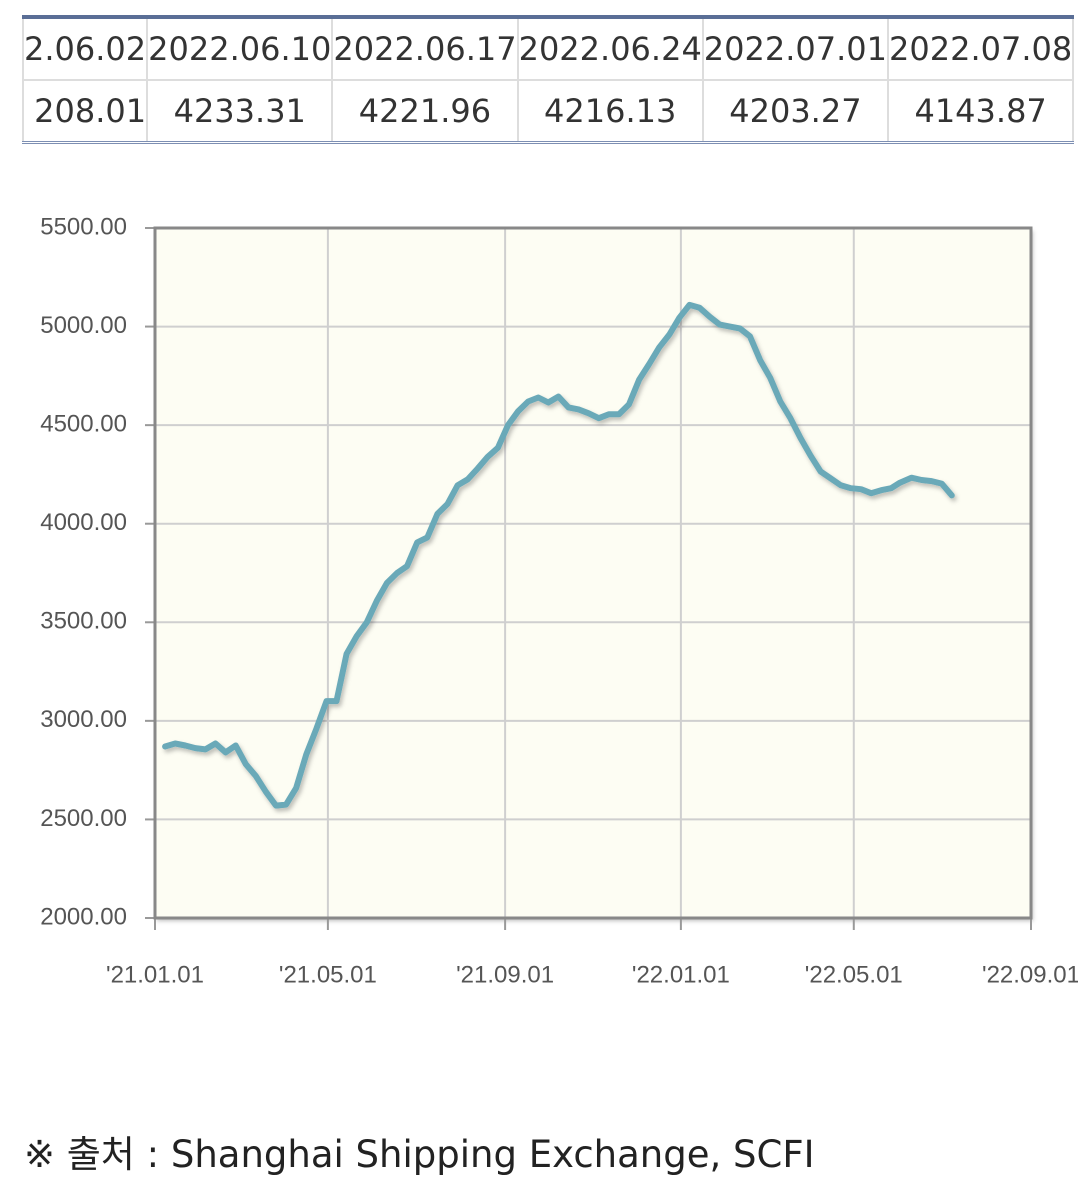 Image resolution: width=1078 pixels, height=1198 pixels. What do you see at coordinates (83, 325) in the screenshot?
I see `y-tick-label: 5000.00` at bounding box center [83, 325].